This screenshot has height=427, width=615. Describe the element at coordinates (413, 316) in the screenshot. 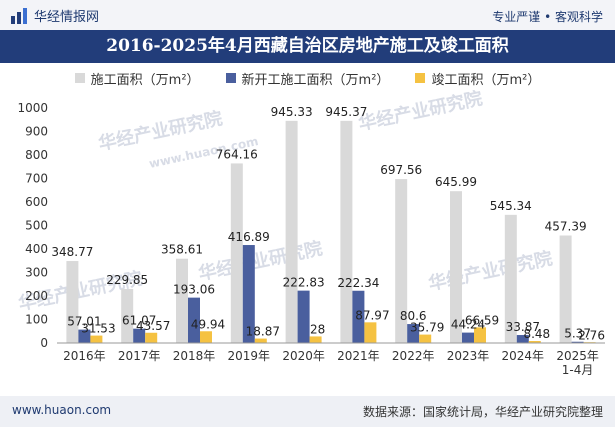

I see `data-label-series-2: 80.6` at that location.